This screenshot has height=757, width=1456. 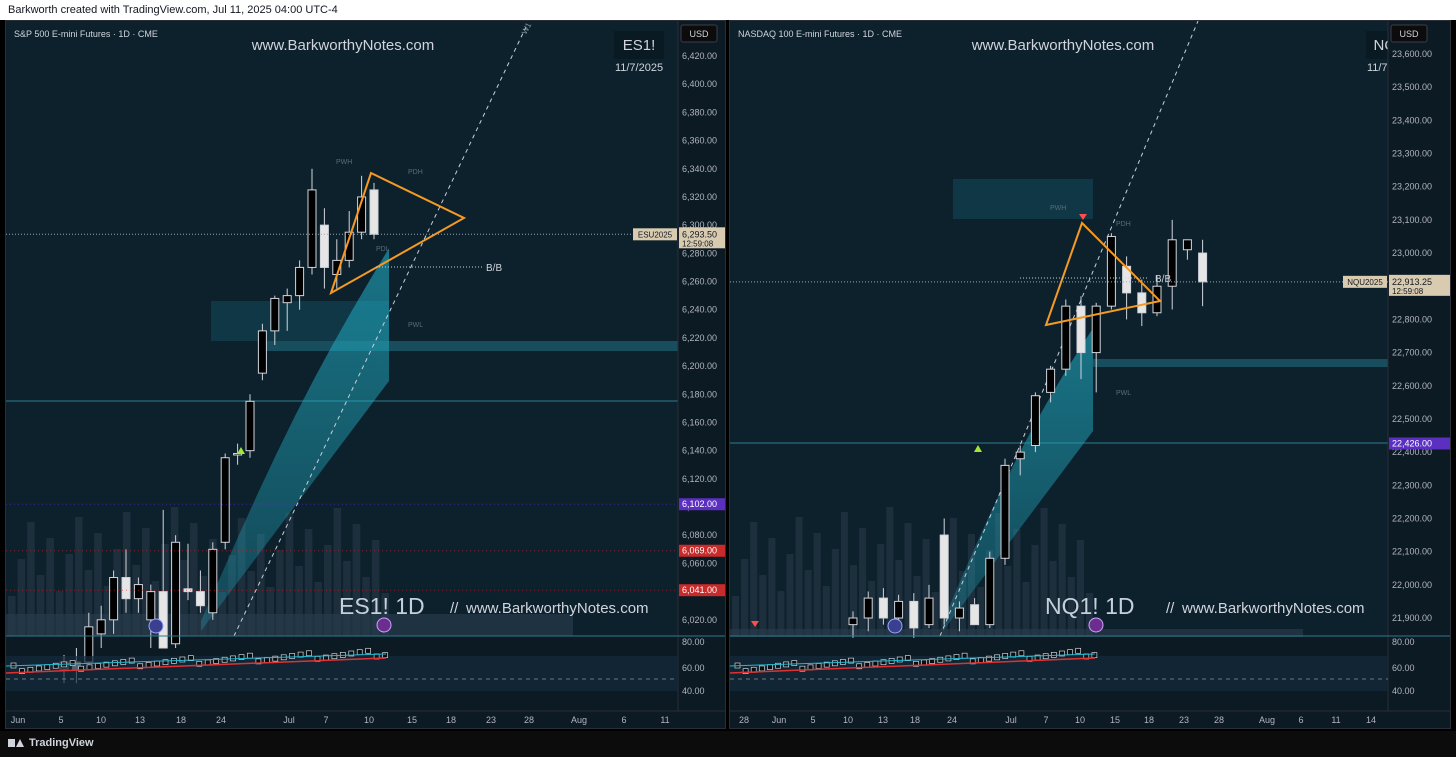 What do you see at coordinates (1412, 54) in the screenshot?
I see `y-tick-label: 23,600.00` at bounding box center [1412, 54].